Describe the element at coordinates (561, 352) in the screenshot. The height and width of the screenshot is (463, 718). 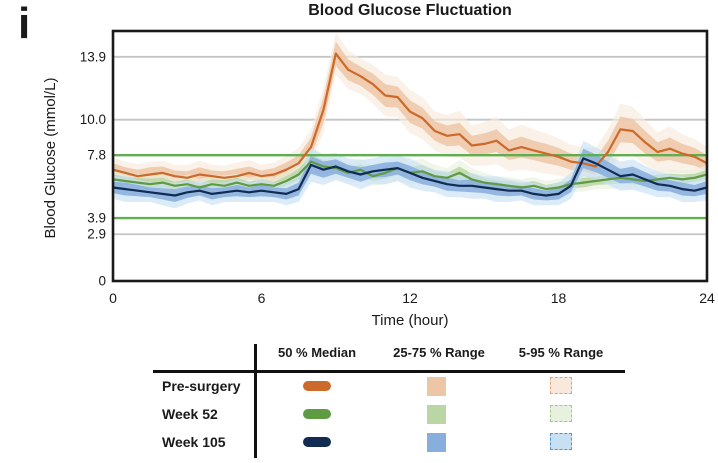
I see `legend-header-p595: 5-95 % Range` at that location.